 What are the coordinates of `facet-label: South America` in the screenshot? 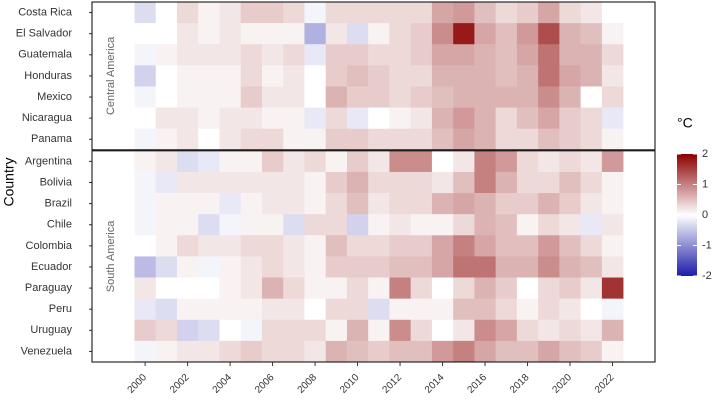 It's located at (111, 256).